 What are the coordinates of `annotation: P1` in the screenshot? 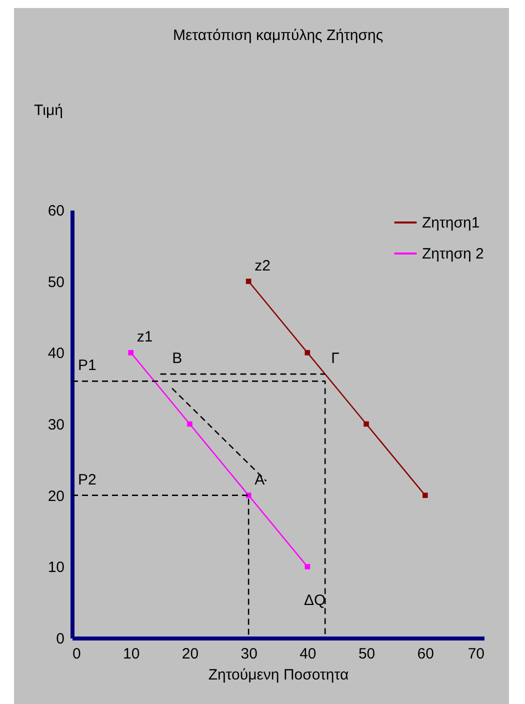 It's located at (87, 365).